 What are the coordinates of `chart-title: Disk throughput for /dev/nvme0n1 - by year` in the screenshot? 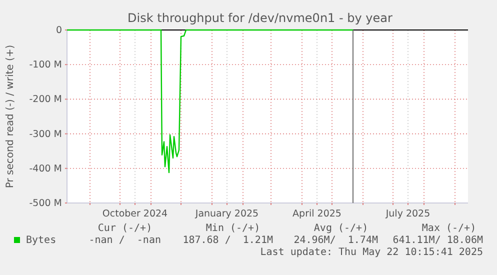 It's located at (260, 18).